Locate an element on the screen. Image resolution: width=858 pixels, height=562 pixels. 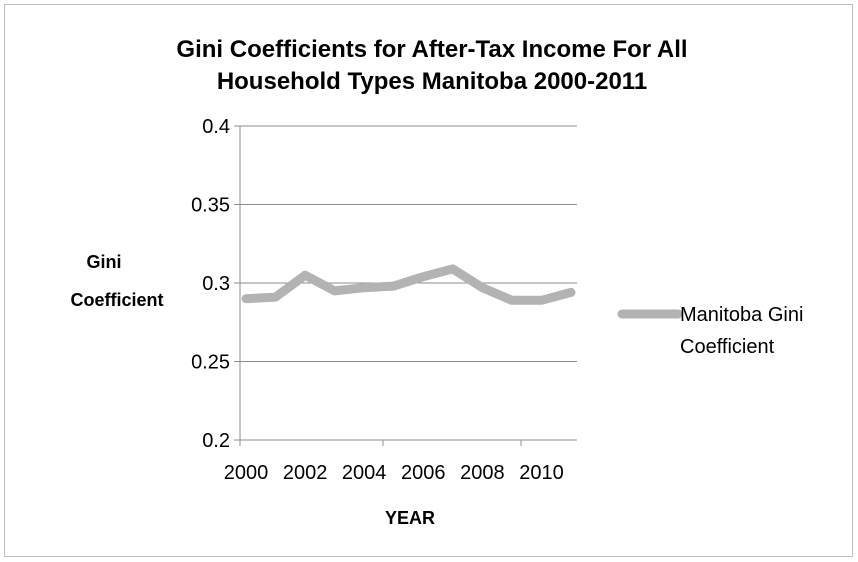
x-tick-label: 2002 is located at coordinates (305, 473).